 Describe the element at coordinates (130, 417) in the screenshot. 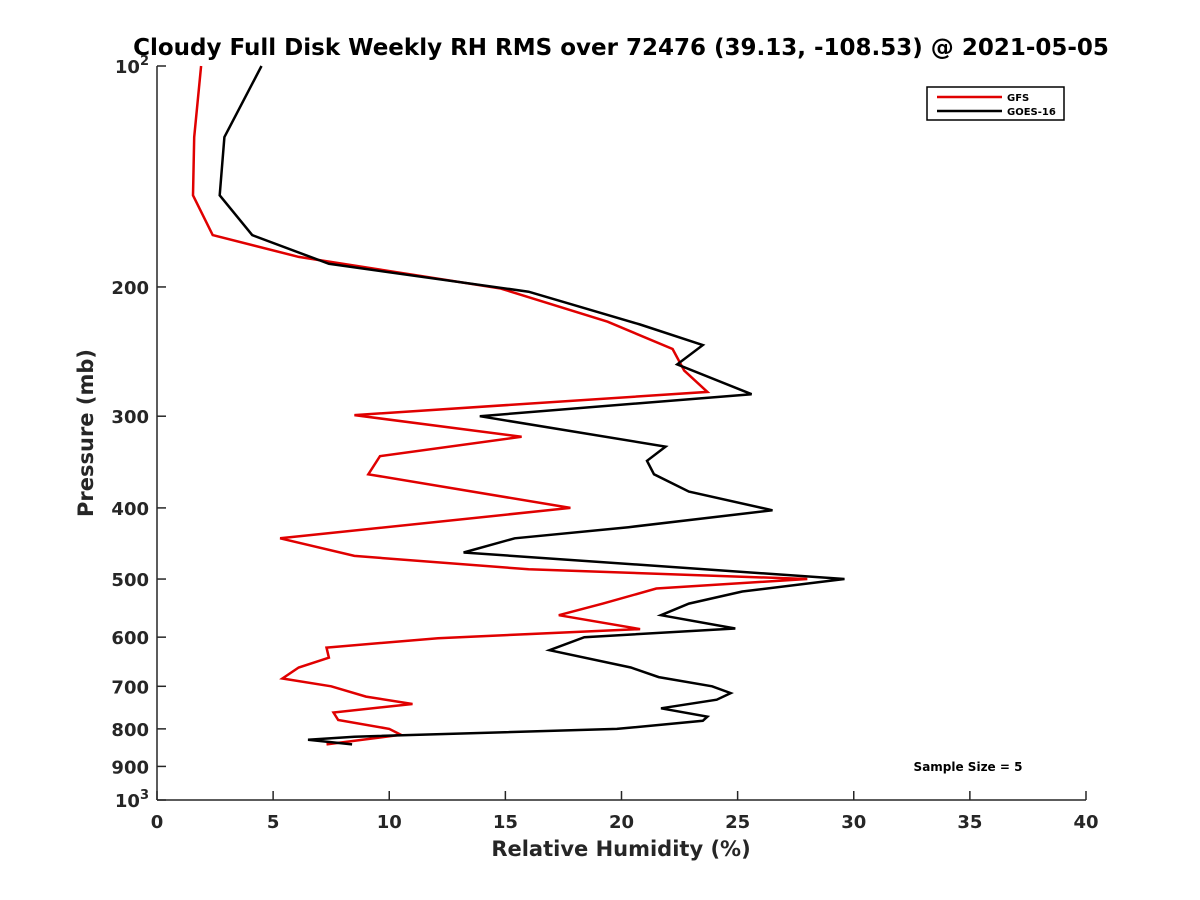

I see `y-tick-label: 300` at that location.